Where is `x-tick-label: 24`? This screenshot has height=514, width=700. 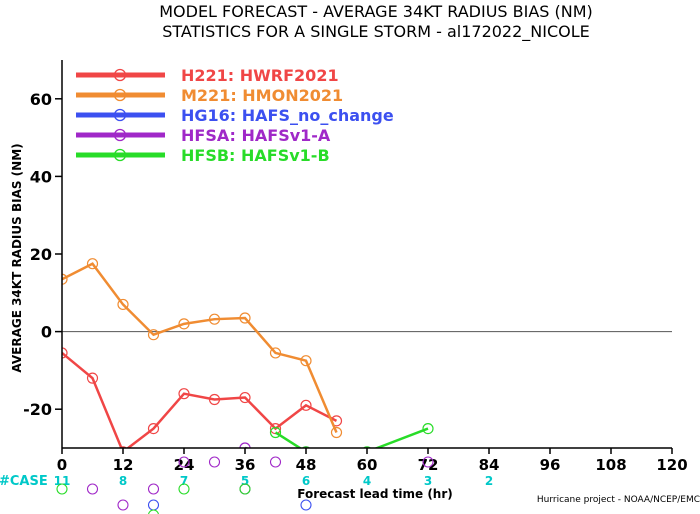 x-tick-label: 24 is located at coordinates (184, 465).